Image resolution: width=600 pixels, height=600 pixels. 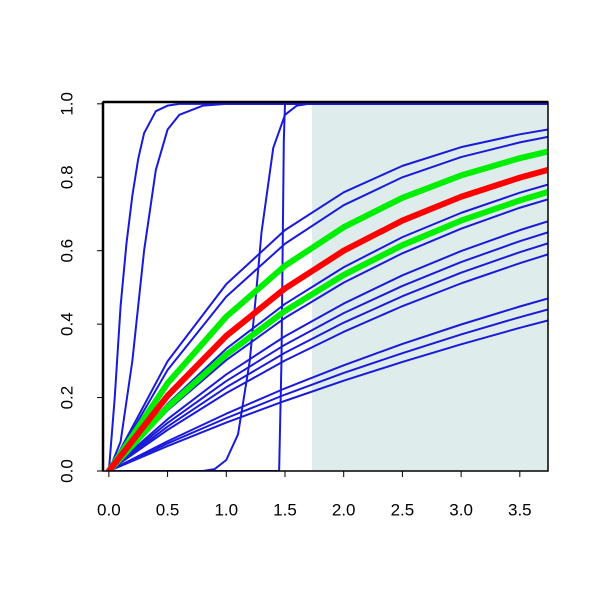 I want to click on x-tick-label: 1.5, so click(x=285, y=509).